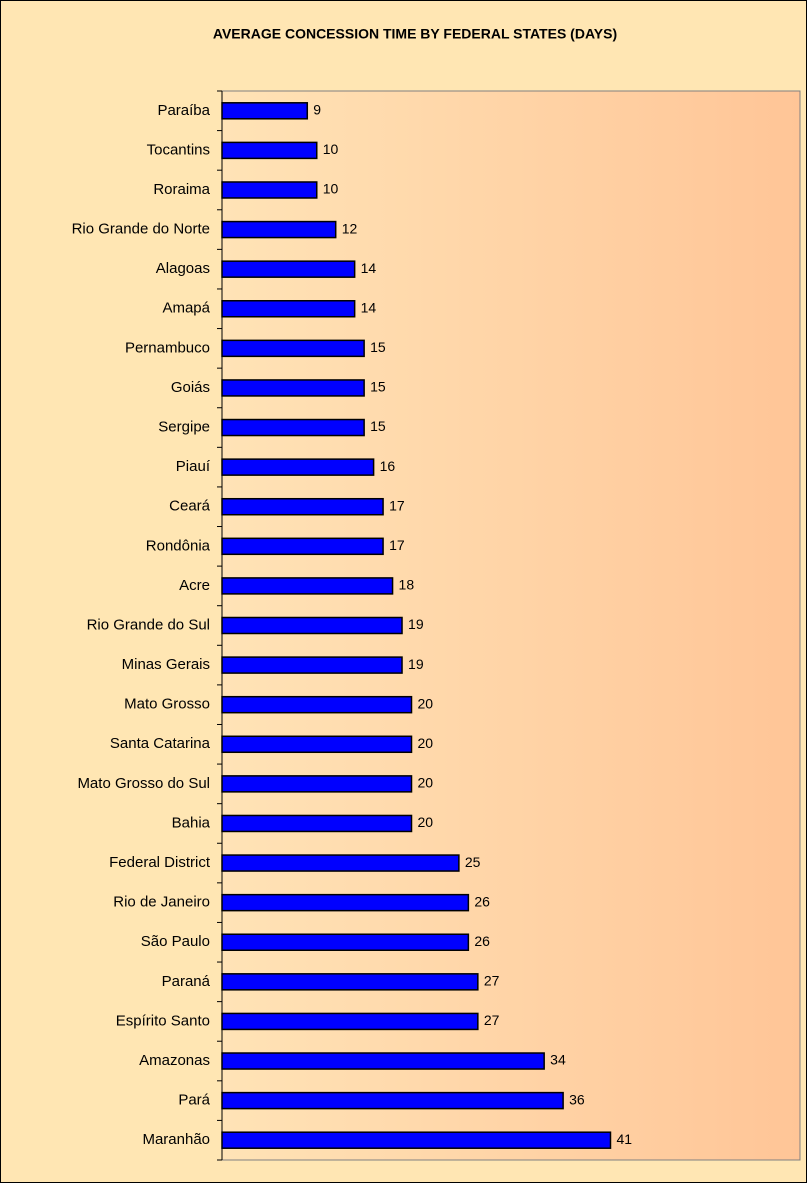 The image size is (807, 1183). I want to click on y-tick-label: Ceará, so click(190, 506).